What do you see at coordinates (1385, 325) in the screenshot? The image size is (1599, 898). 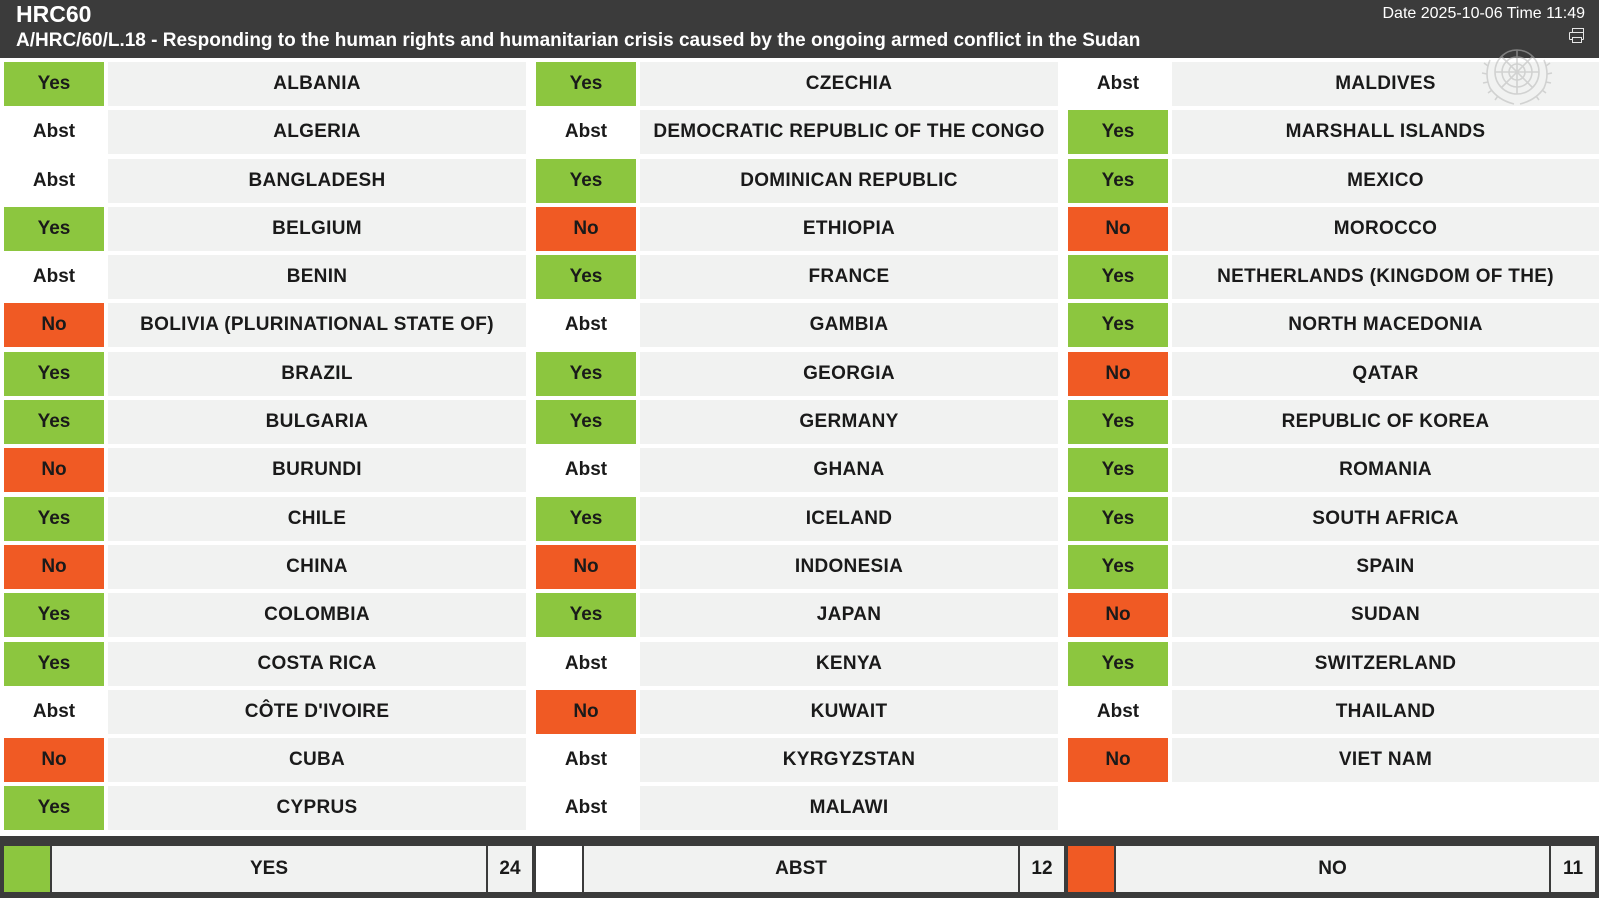 I see `country-name: NORTH MACEDONIA` at bounding box center [1385, 325].